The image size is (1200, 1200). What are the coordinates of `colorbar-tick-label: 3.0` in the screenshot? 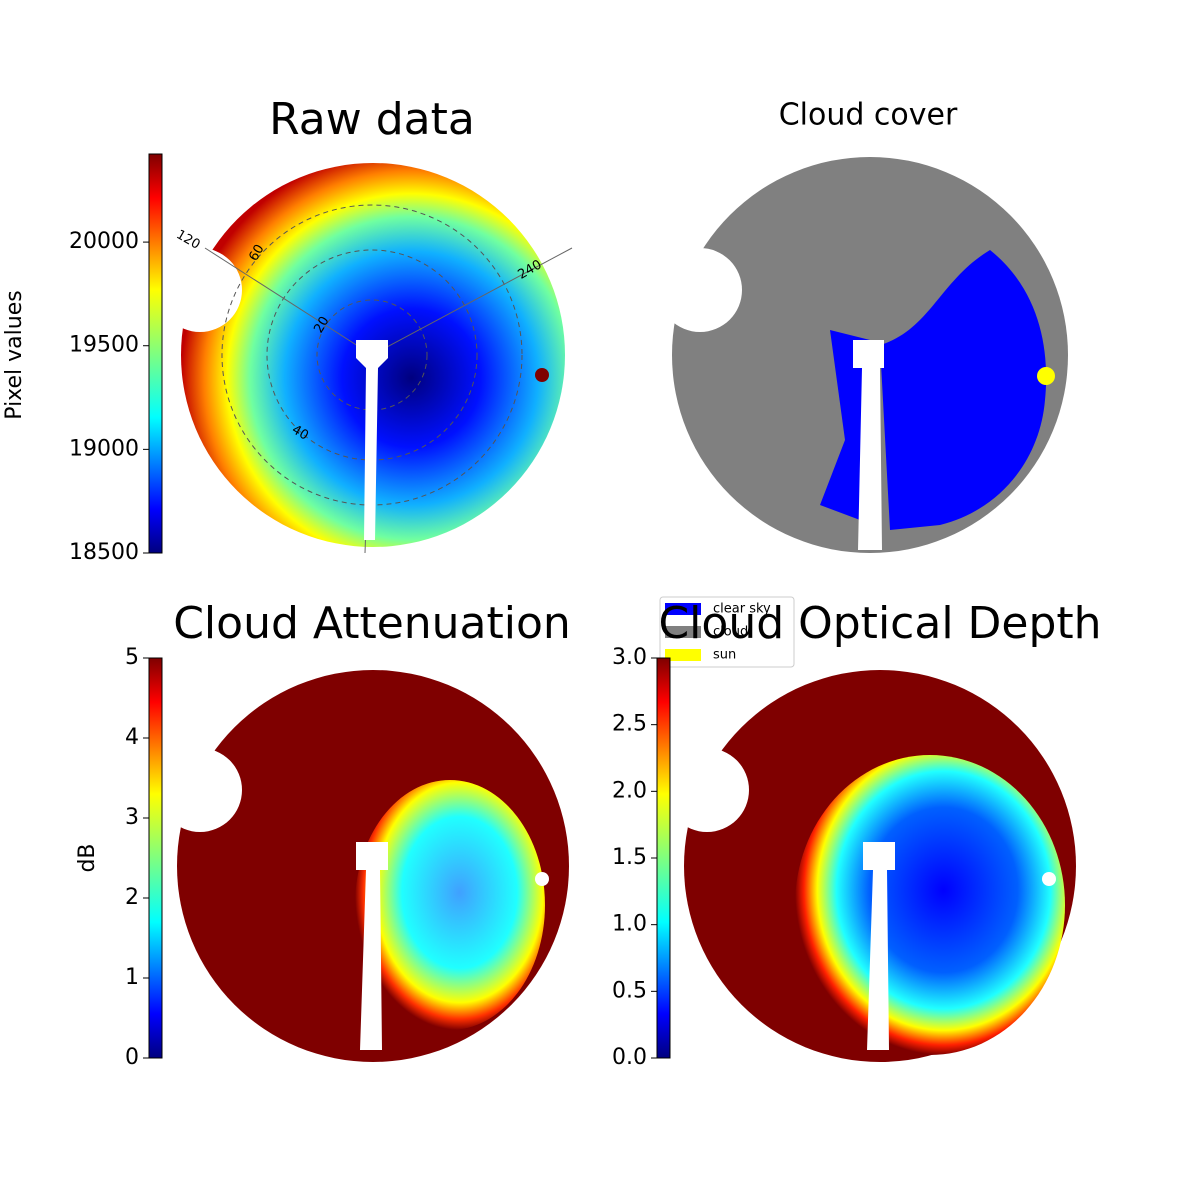 It's located at (629, 657).